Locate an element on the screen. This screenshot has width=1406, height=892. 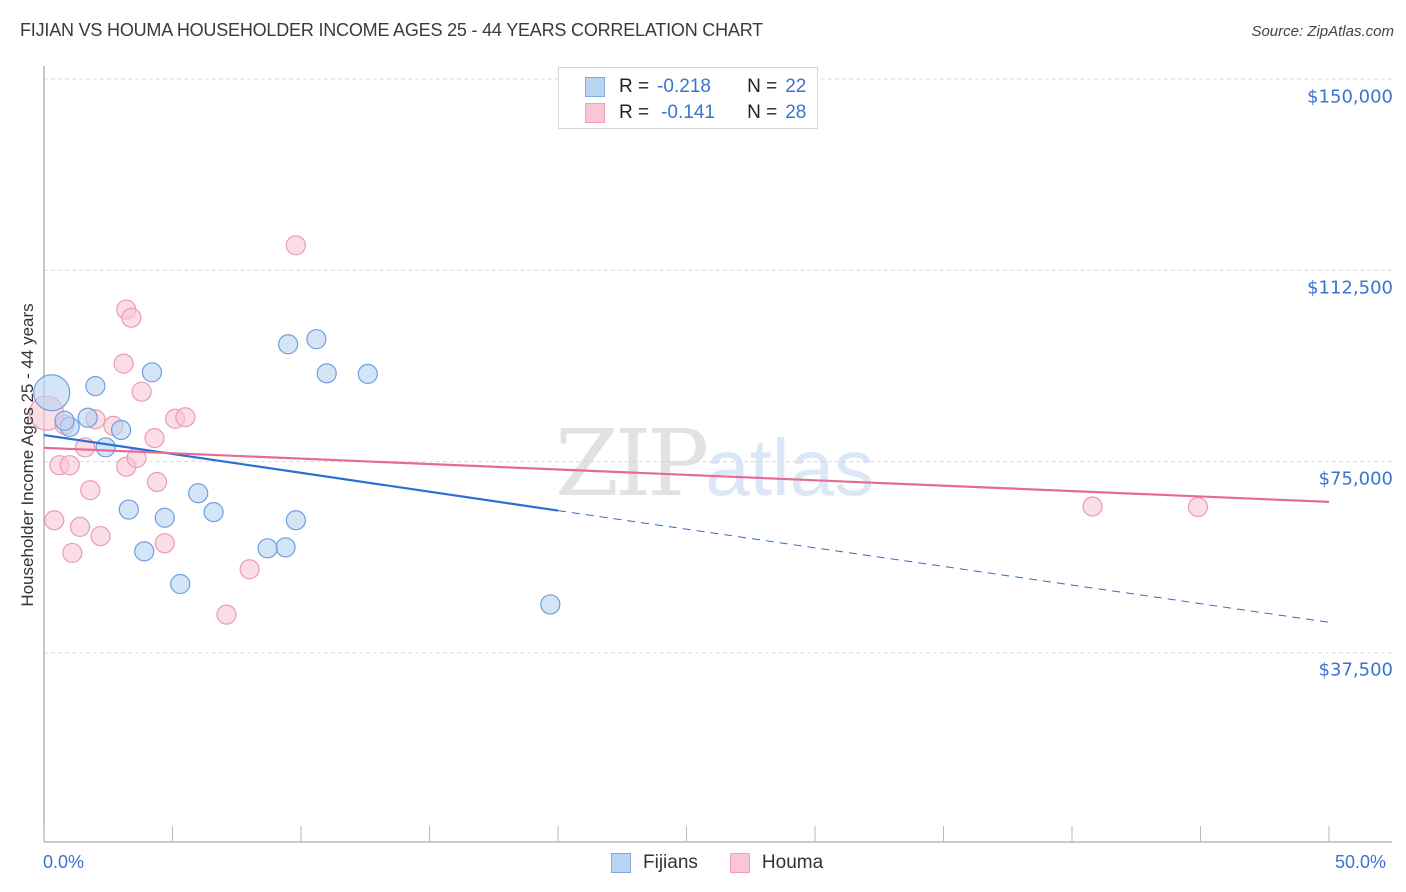
y-axis-label: Householder Income Ages 25 - 44 years is located at coordinates (27, 455).